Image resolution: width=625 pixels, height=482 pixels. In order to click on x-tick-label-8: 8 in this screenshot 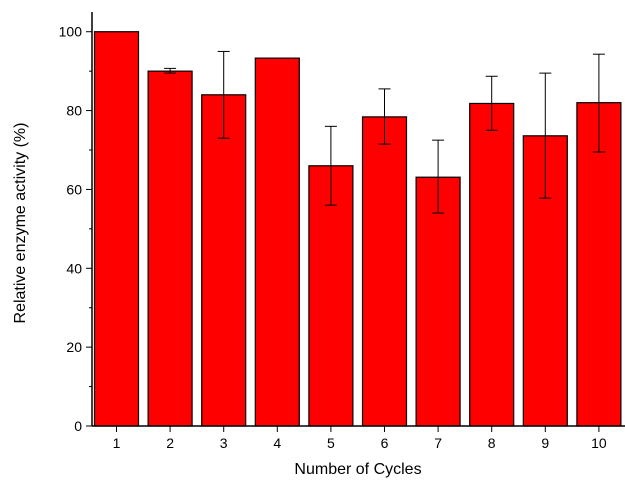, I will do `click(492, 443)`.